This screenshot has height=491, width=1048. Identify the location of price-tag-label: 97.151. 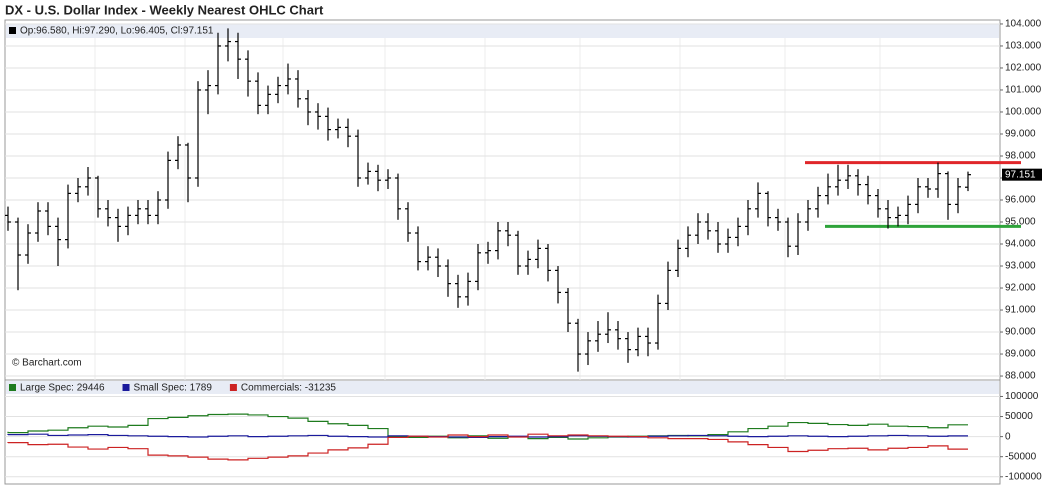
(1020, 174).